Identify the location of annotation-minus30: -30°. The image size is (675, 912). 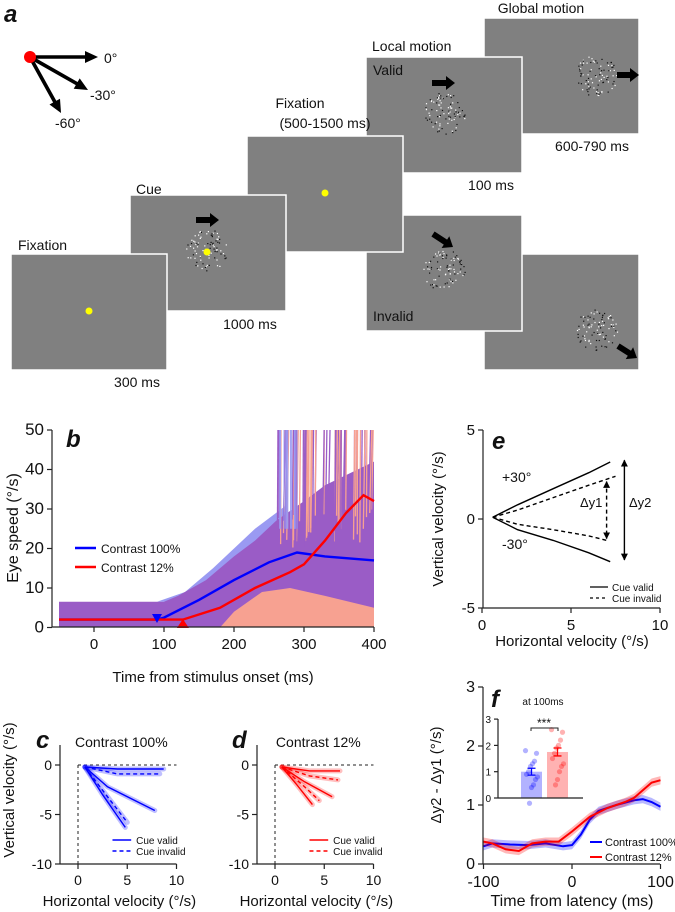
(515, 544).